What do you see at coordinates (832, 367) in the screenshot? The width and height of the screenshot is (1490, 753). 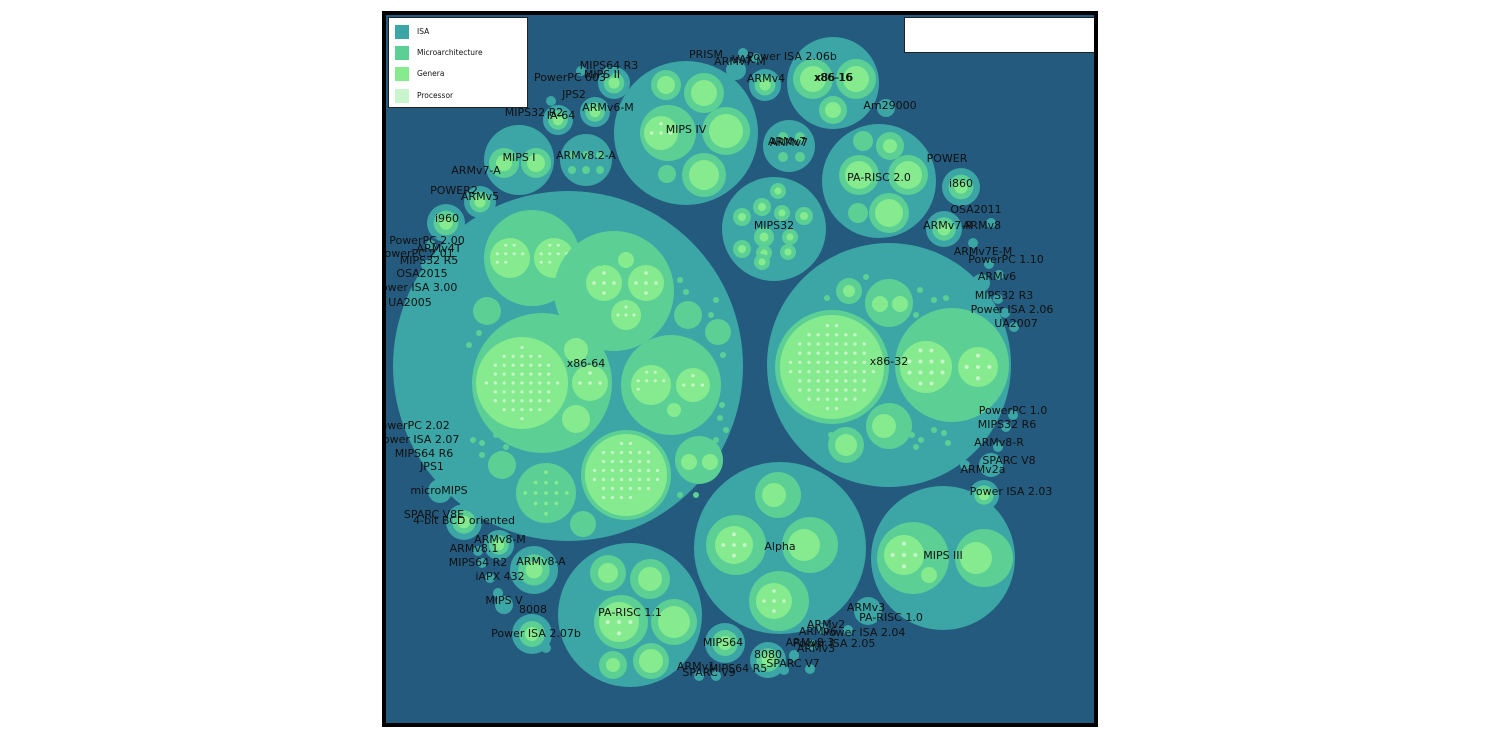 I see `genera-large` at bounding box center [832, 367].